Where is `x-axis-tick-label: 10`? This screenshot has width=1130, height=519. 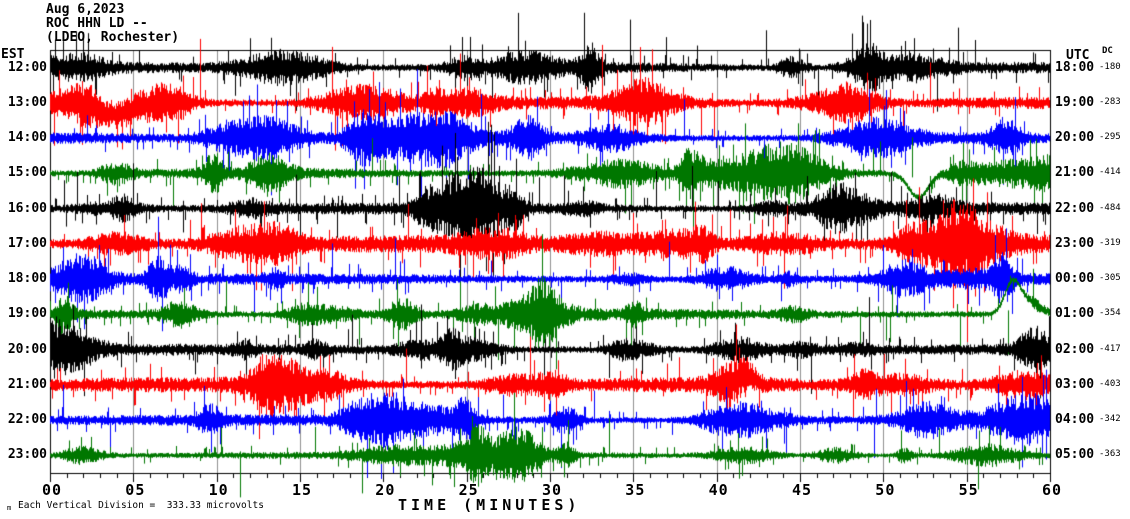
x-axis-tick-label: 10 is located at coordinates (218, 490).